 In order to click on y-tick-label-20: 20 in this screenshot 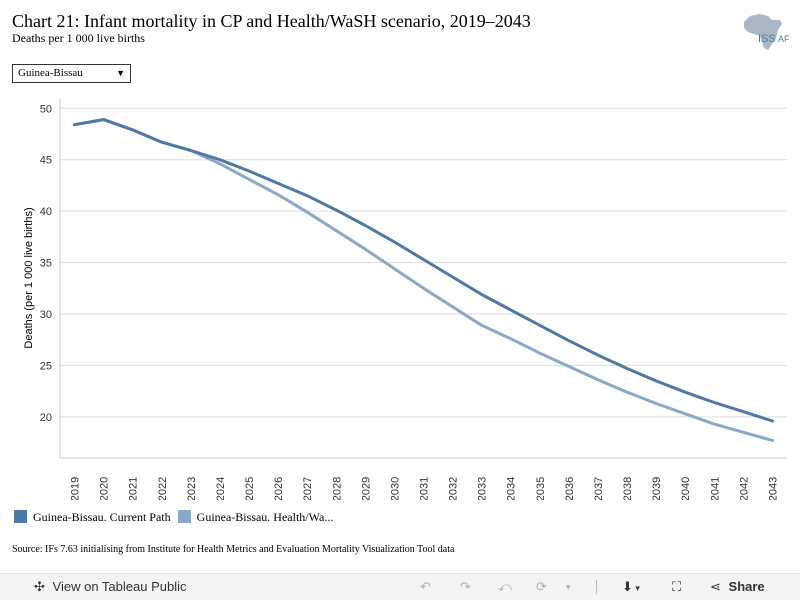, I will do `click(46, 418)`.